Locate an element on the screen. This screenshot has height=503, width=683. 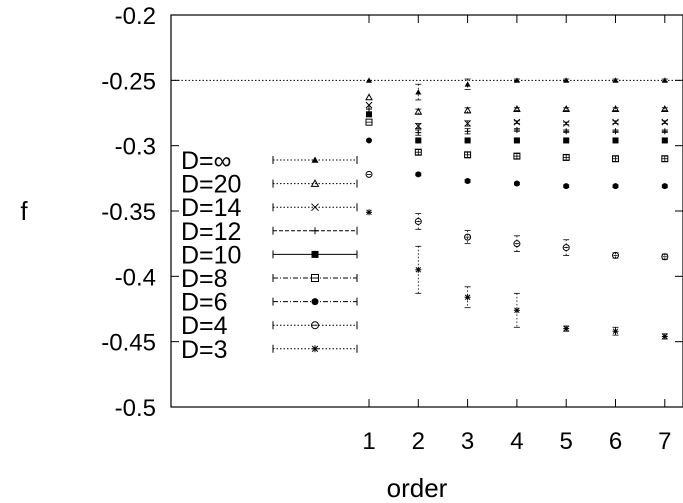
legend-label: D=10 is located at coordinates (211, 255).